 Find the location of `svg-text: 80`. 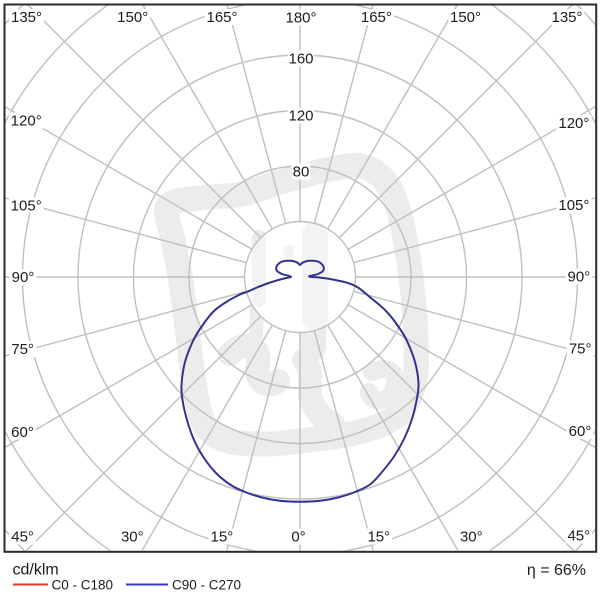

svg-text: 80 is located at coordinates (301, 172).